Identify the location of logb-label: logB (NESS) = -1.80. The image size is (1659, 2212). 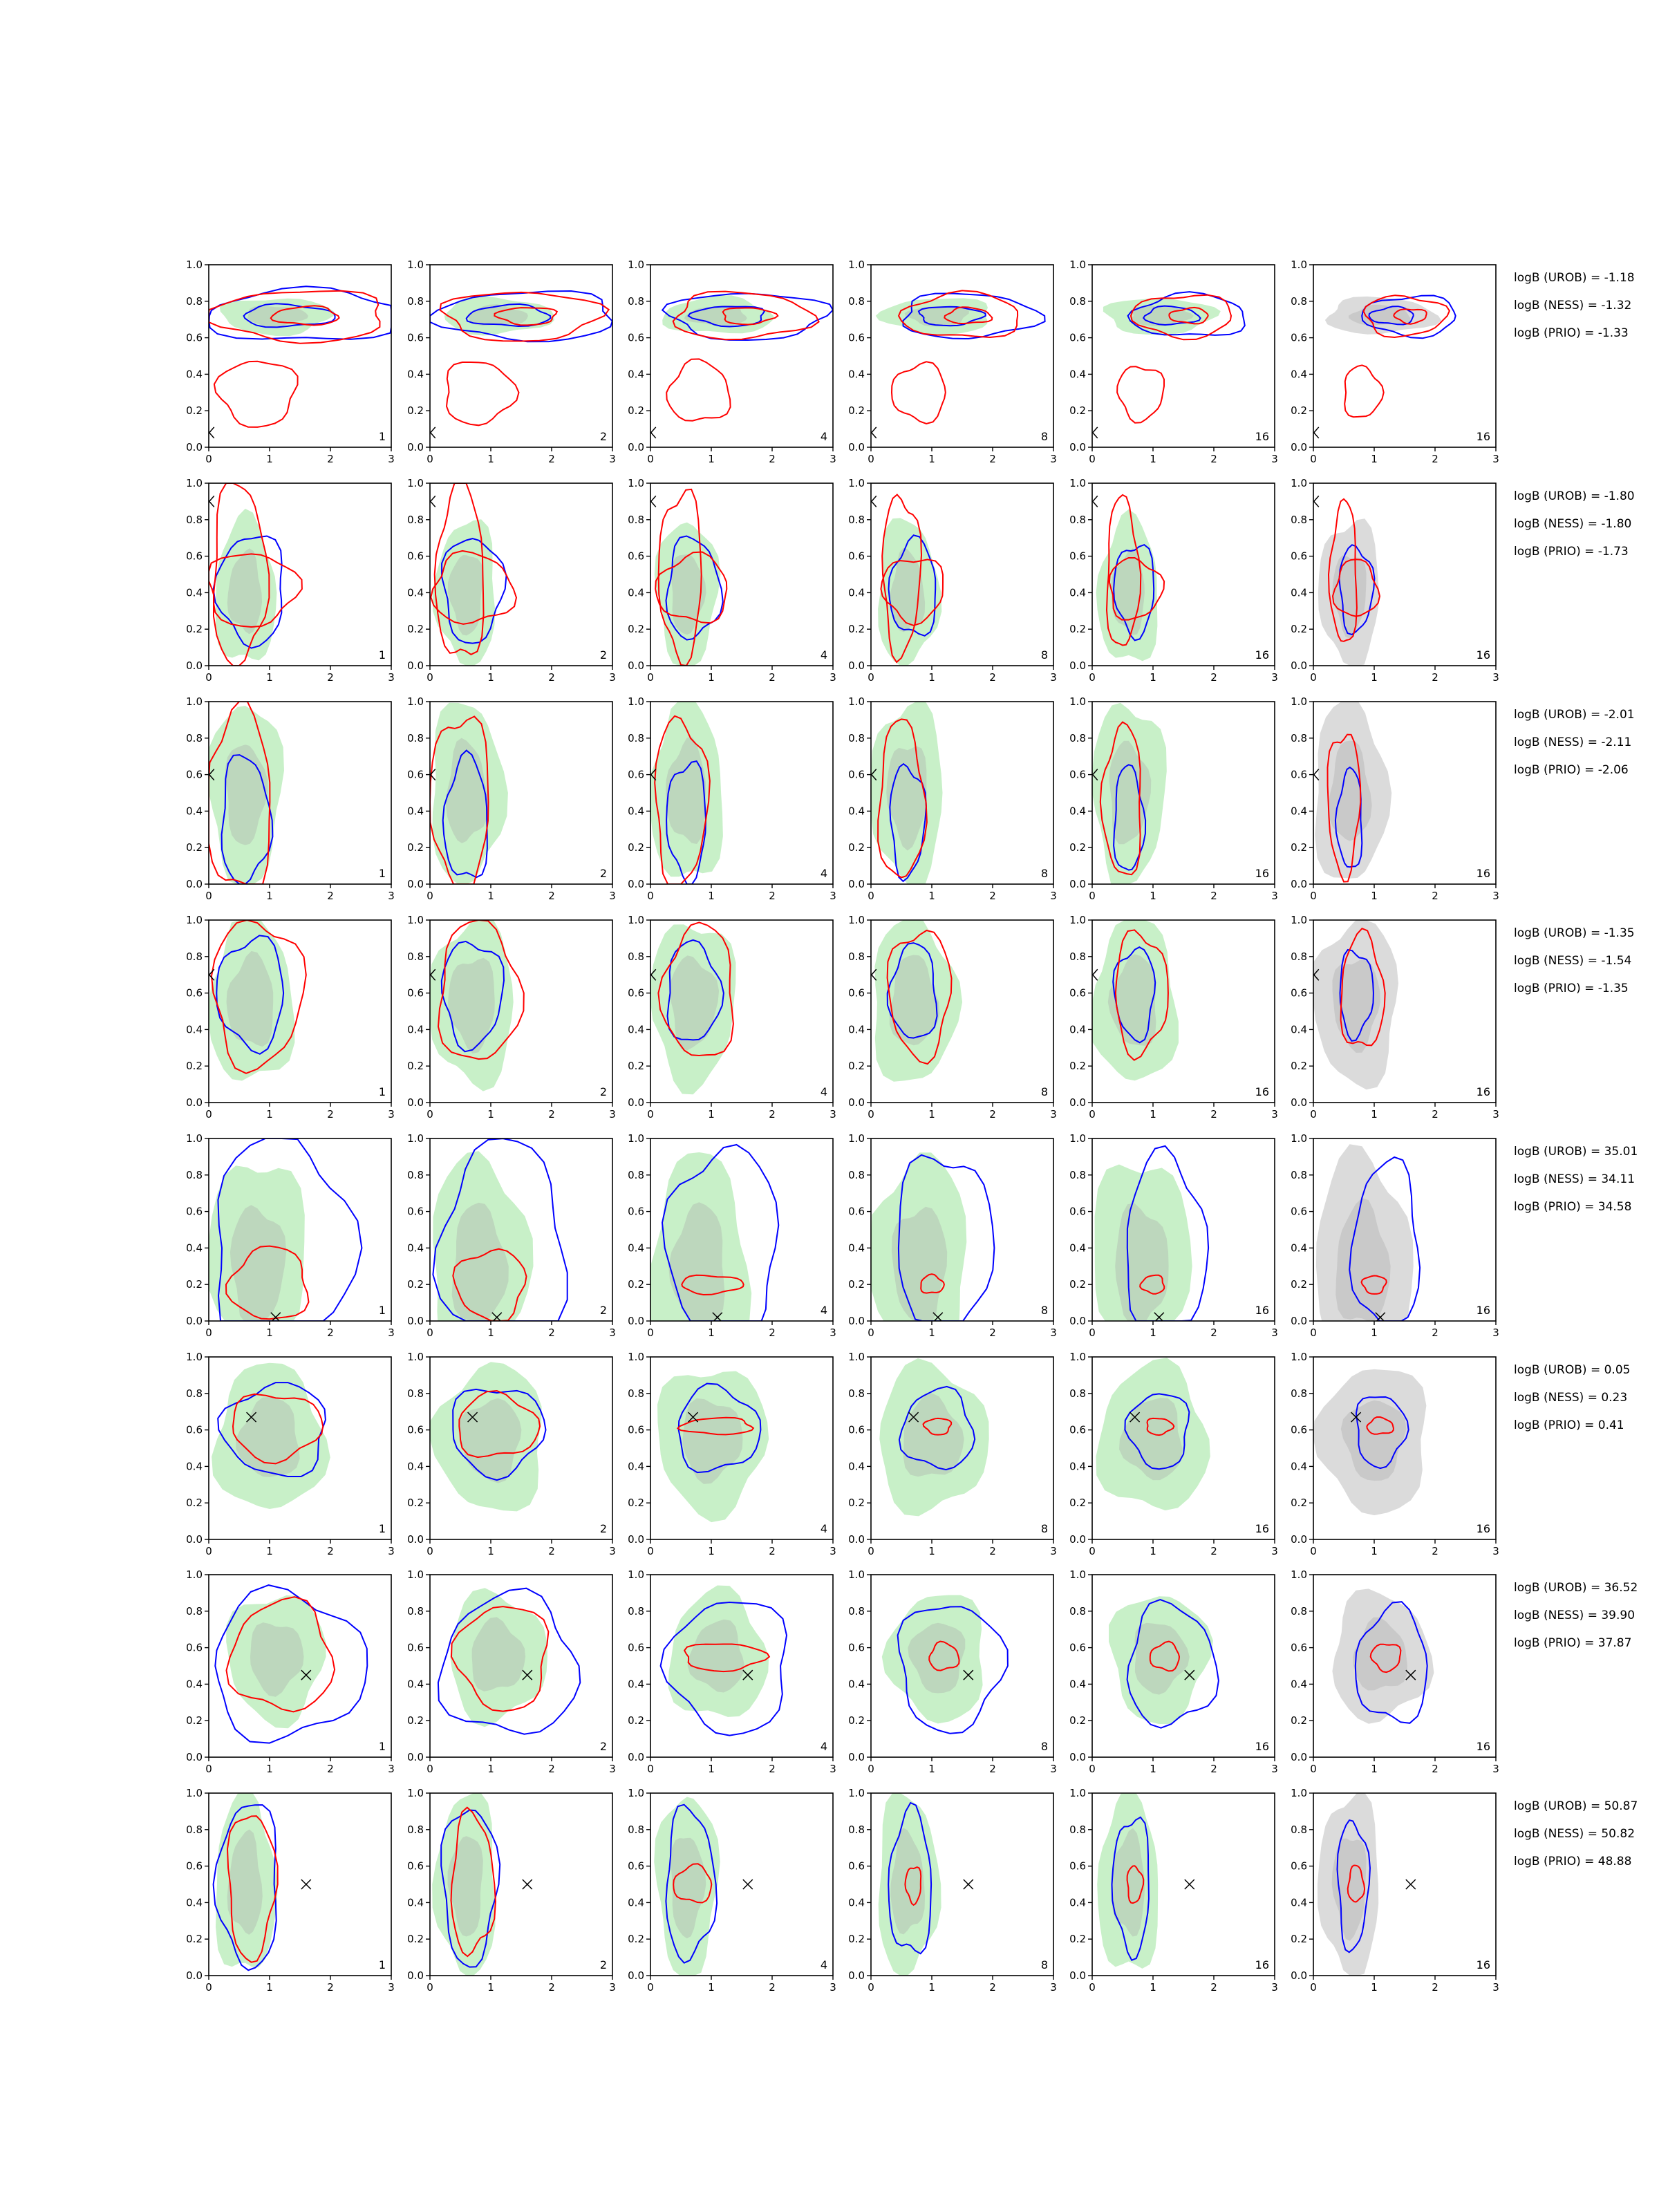
(1572, 524).